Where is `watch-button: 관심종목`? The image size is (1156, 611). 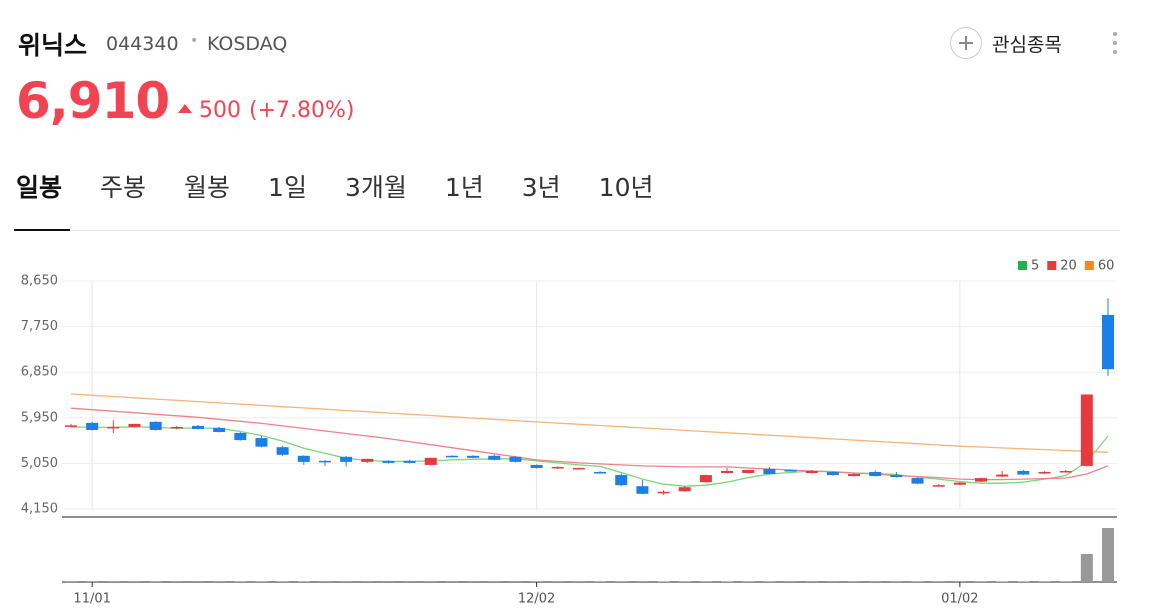
watch-button: 관심종목 is located at coordinates (1006, 43).